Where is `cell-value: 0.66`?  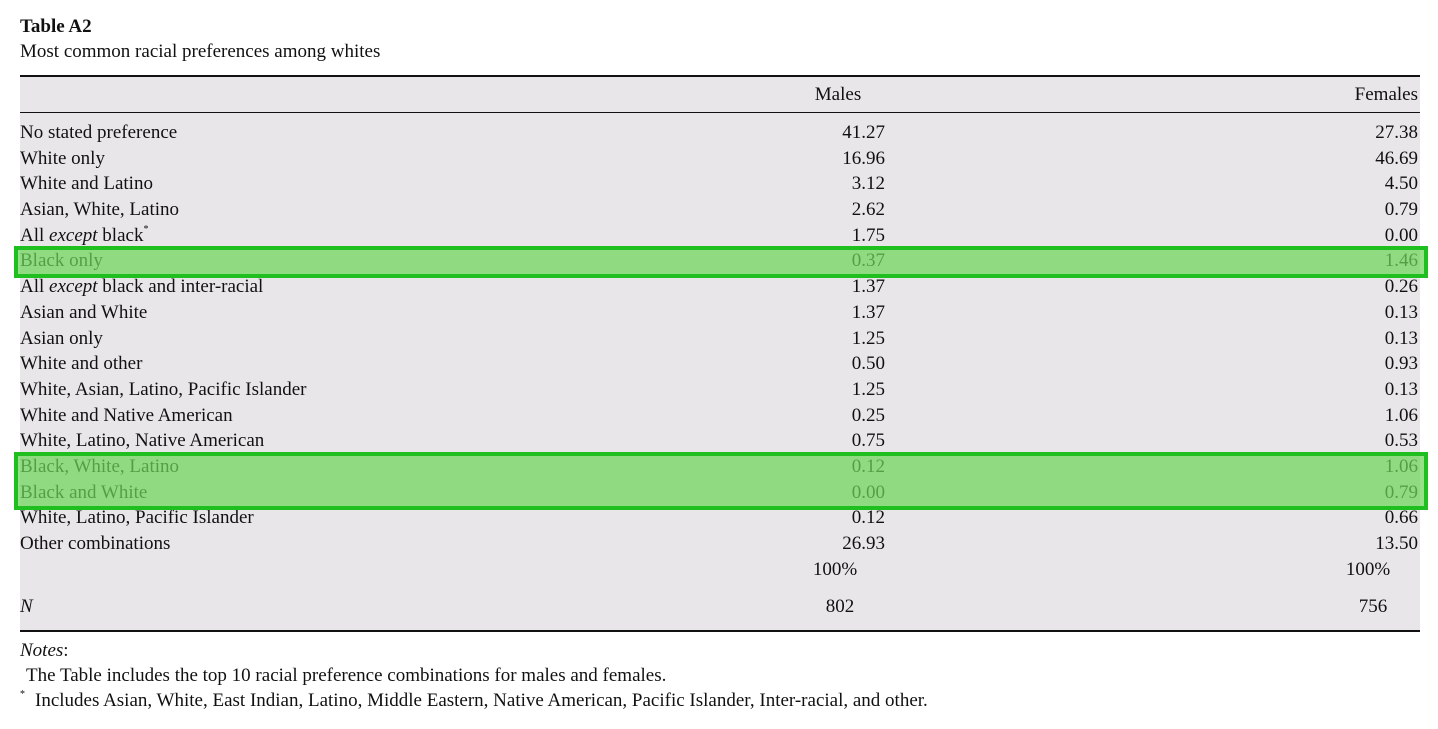 cell-value: 0.66 is located at coordinates (1401, 518).